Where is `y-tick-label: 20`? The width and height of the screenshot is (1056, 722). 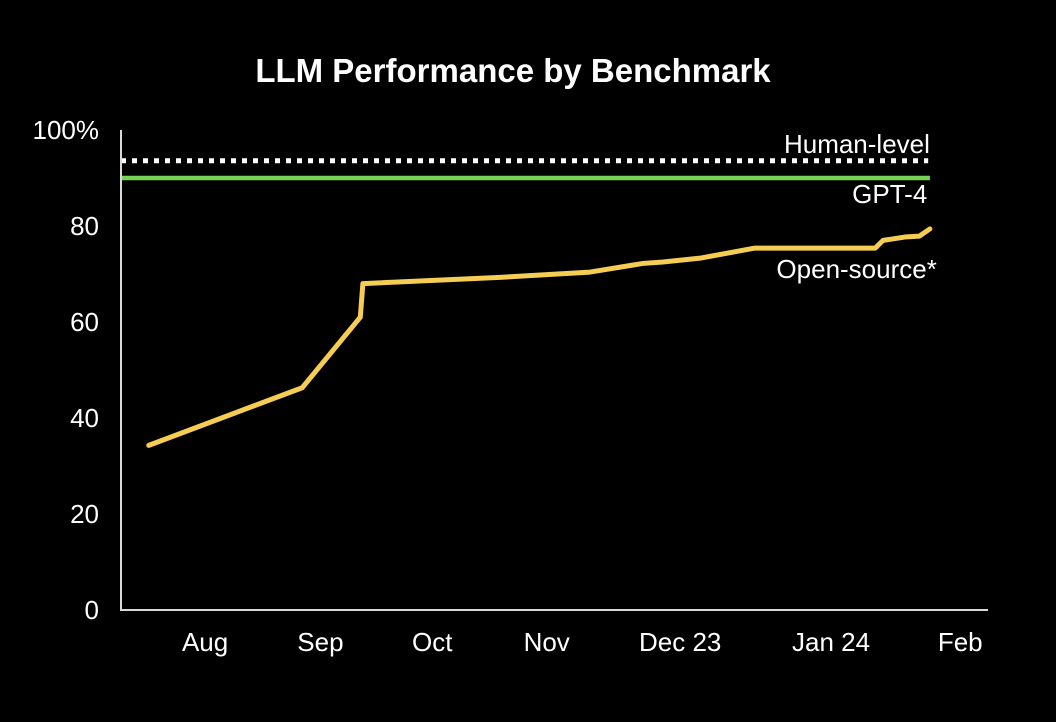
y-tick-label: 20 is located at coordinates (84, 514).